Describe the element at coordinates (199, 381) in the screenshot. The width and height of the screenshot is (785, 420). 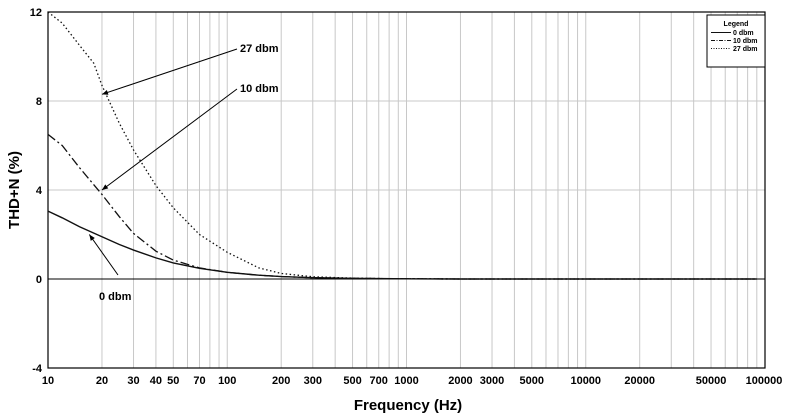
I see `x-tick-label: 70` at that location.